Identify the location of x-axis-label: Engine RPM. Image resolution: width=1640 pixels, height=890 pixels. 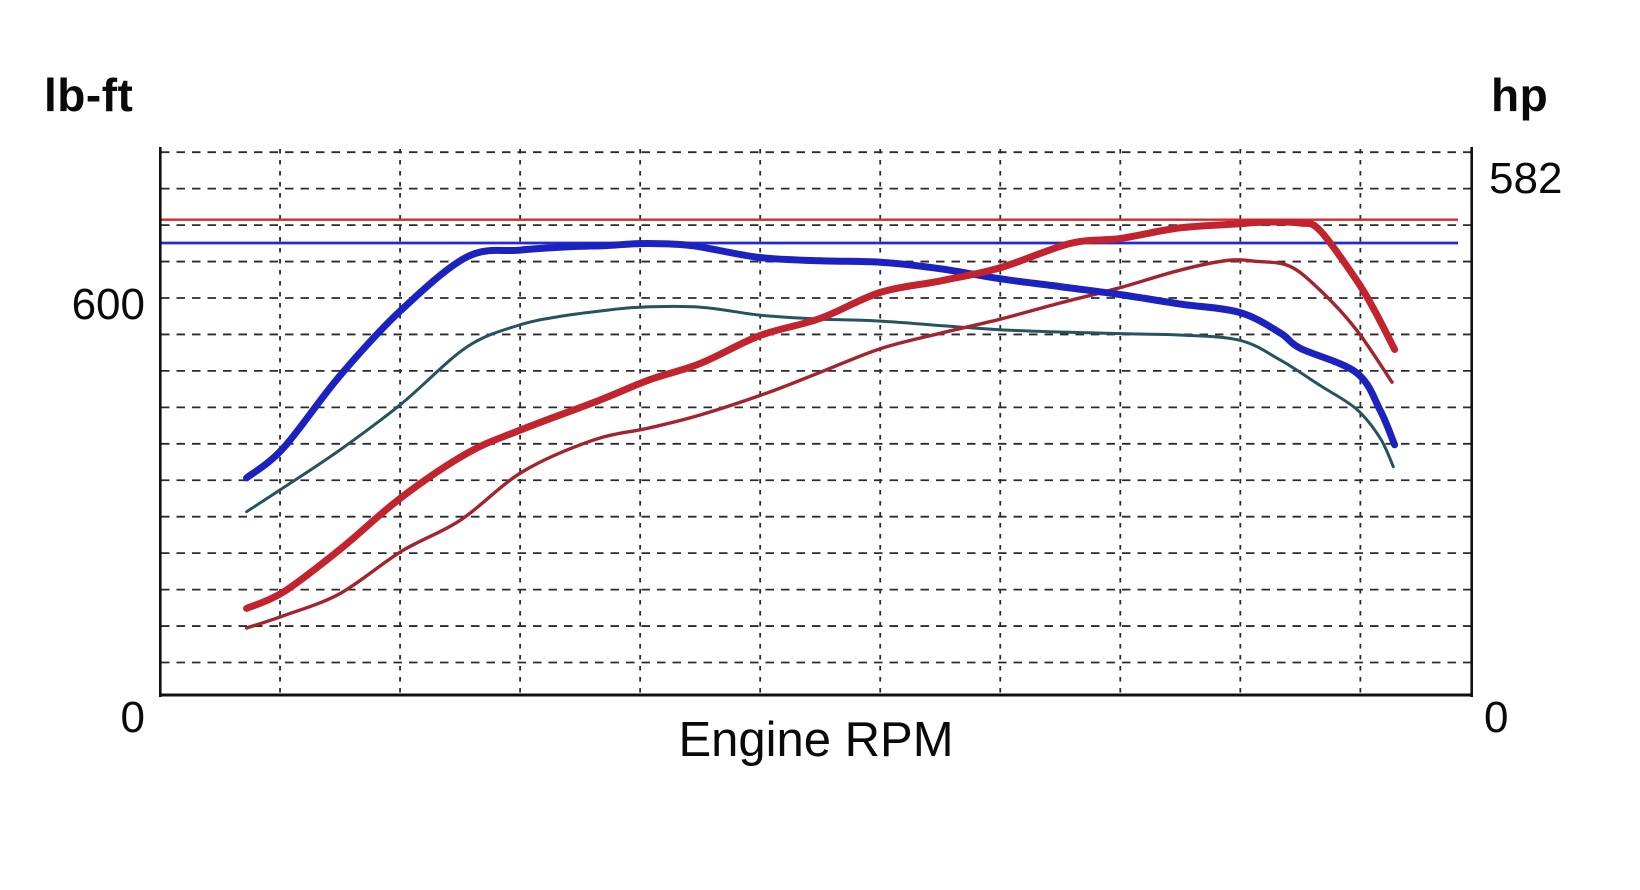
(816, 740).